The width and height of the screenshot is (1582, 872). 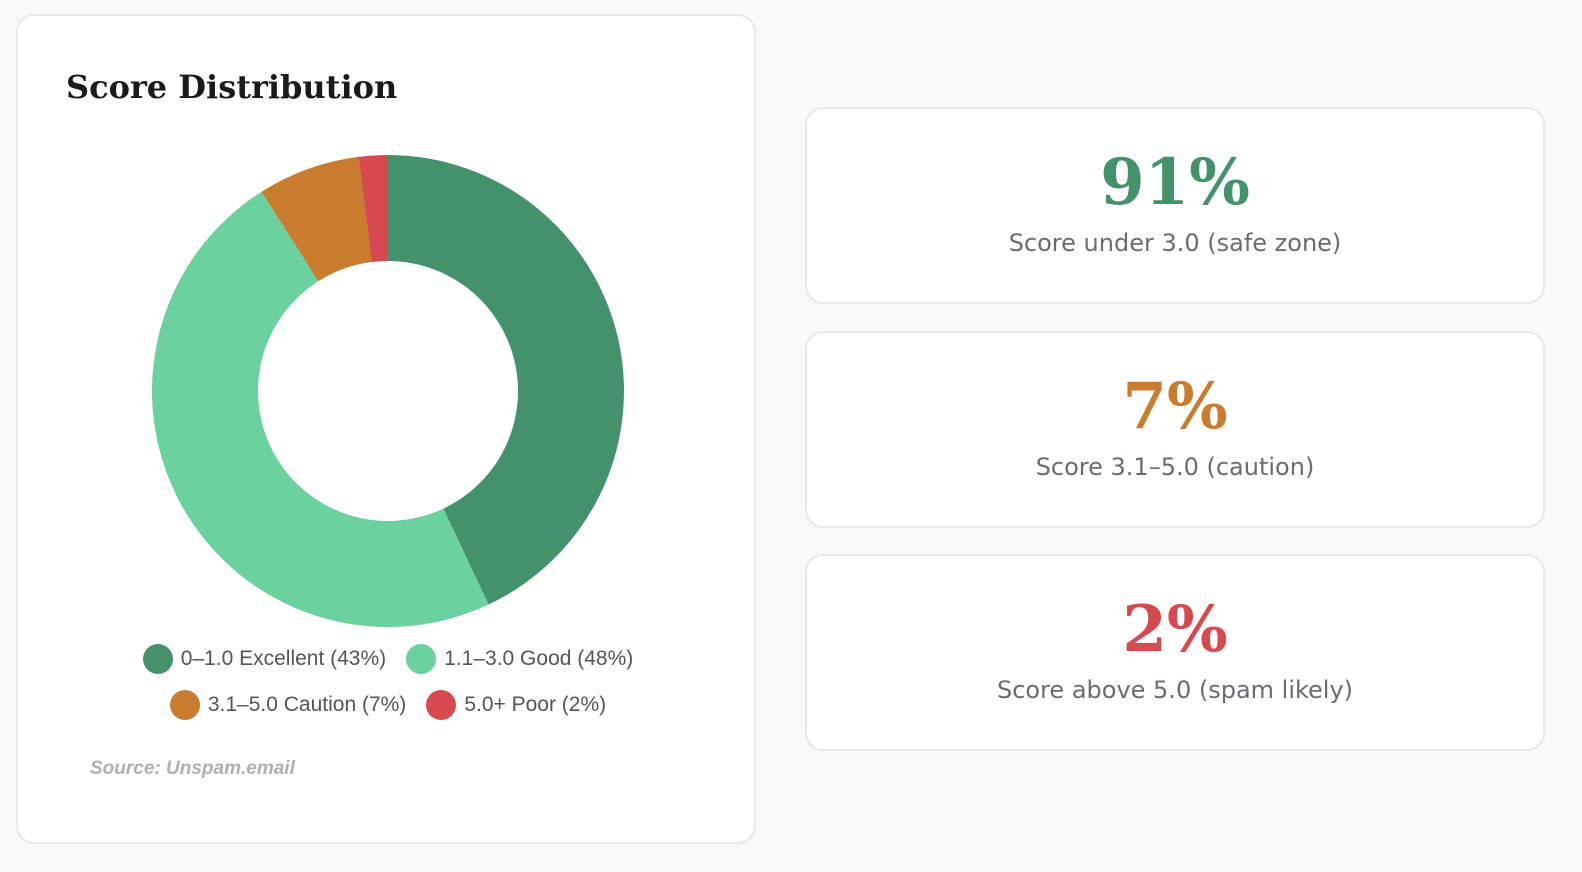 I want to click on stat-label: Score under 3.0 (safe zone), so click(x=1175, y=243).